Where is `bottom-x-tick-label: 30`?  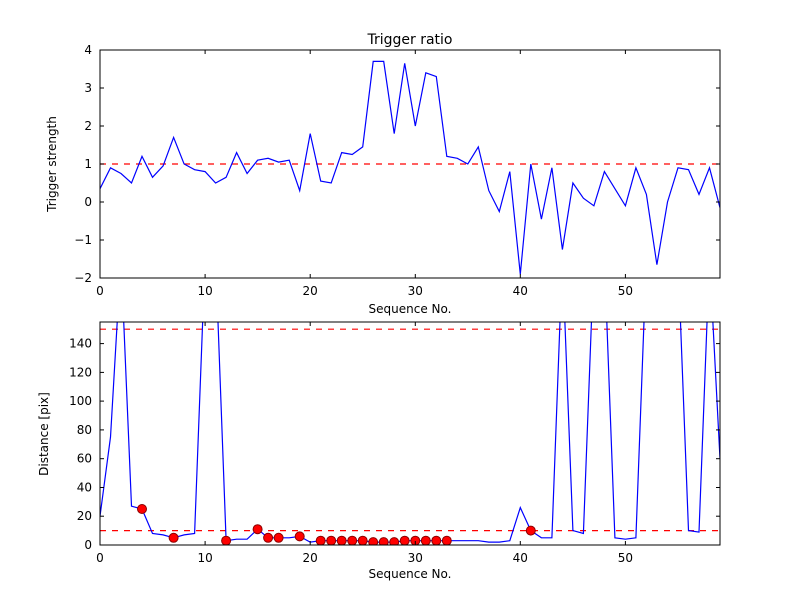
bottom-x-tick-label: 30 is located at coordinates (415, 558).